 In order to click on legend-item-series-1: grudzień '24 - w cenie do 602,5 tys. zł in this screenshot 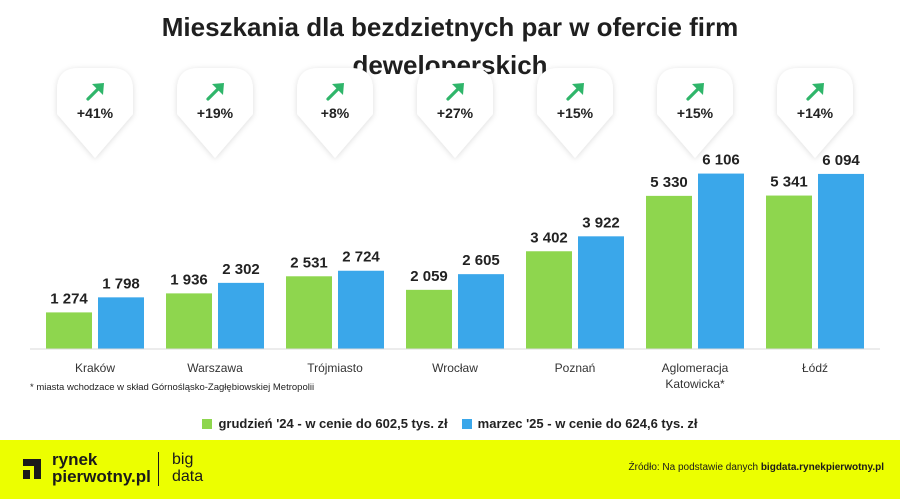, I will do `click(325, 423)`.